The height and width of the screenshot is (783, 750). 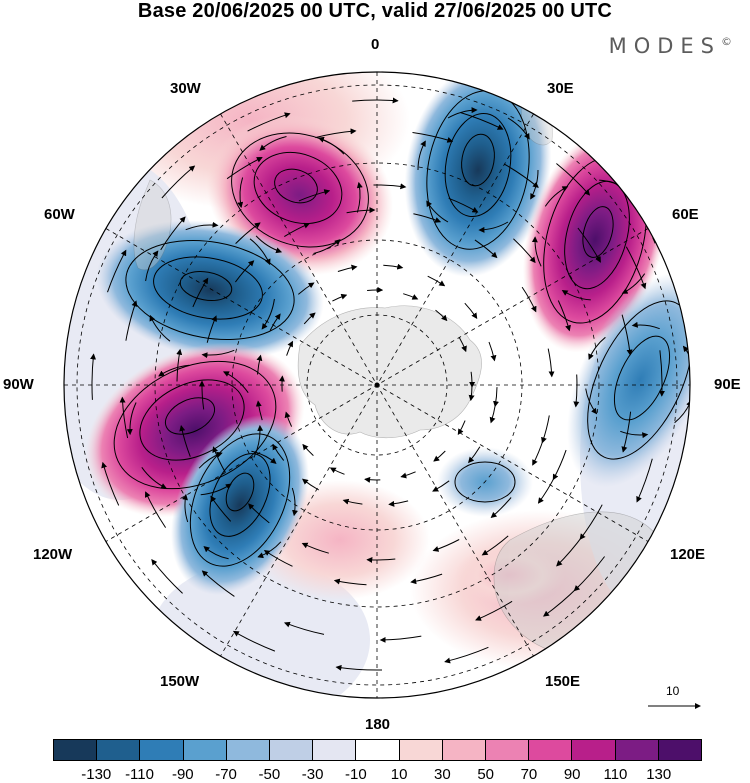 I want to click on south-pole-marker, so click(x=377, y=385).